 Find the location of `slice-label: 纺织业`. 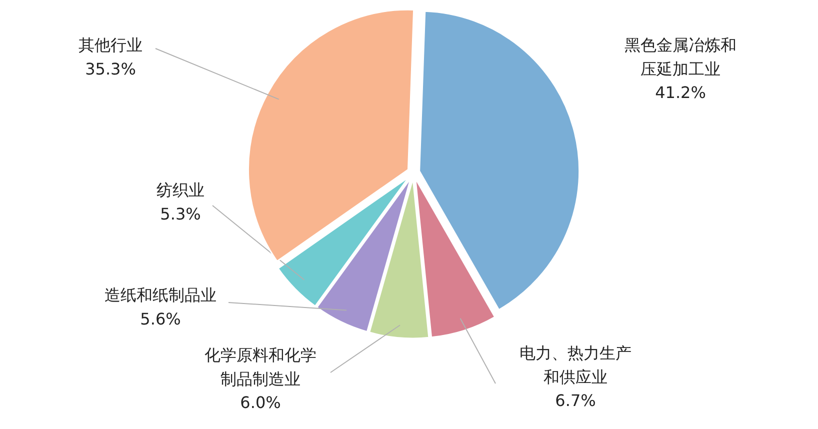

slice-label: 纺织业 is located at coordinates (180, 190).